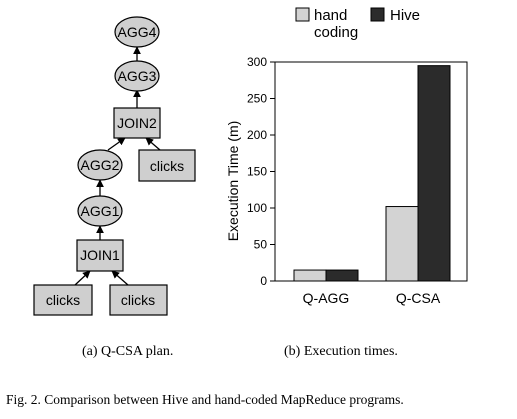 This screenshot has height=419, width=517. I want to click on y-tick-label: 250, so click(257, 99).